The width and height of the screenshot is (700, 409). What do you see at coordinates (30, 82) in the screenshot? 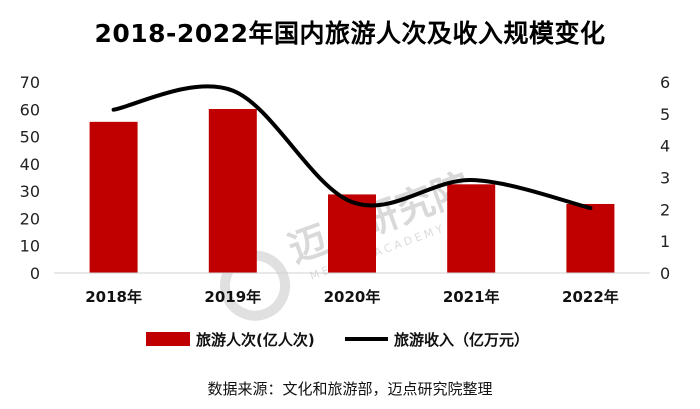
I see `left-tick-label: 70` at bounding box center [30, 82].